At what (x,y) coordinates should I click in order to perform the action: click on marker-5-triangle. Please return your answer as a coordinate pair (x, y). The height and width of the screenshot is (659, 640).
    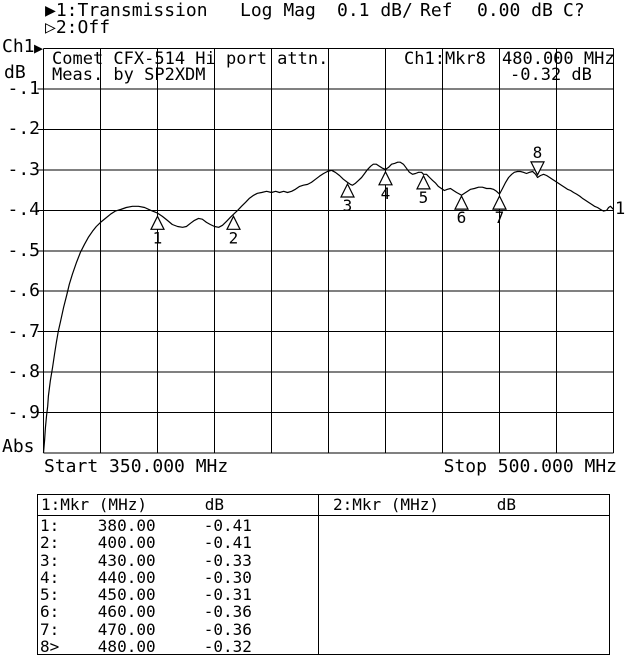
    Looking at the image, I should click on (423, 182).